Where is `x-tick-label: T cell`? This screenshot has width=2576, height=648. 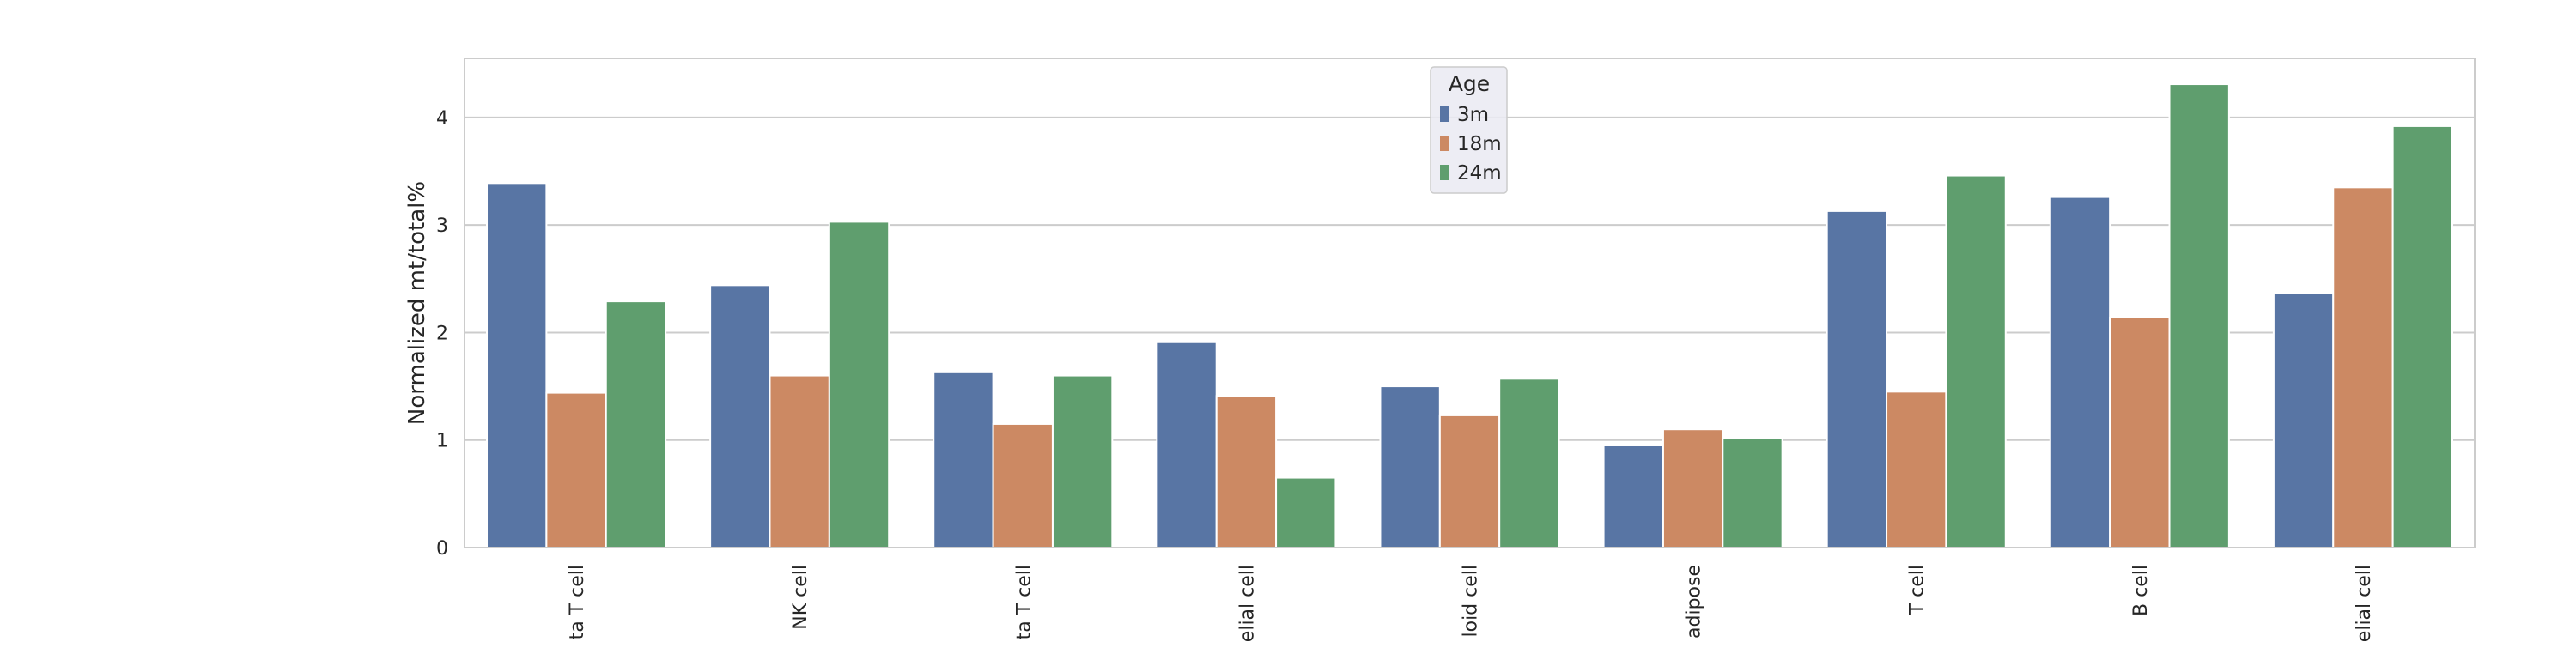
x-tick-label: T cell is located at coordinates (1918, 590).